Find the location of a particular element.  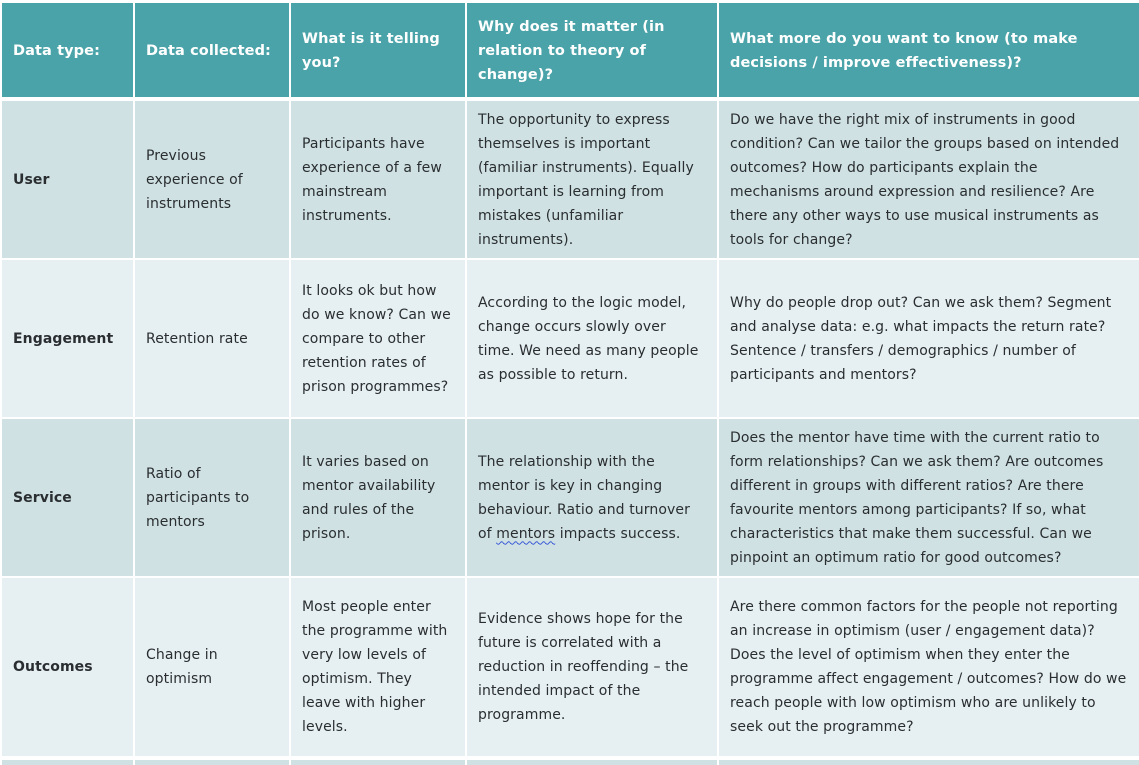

row-outcomes-type: Outcomes is located at coordinates (67, 667).